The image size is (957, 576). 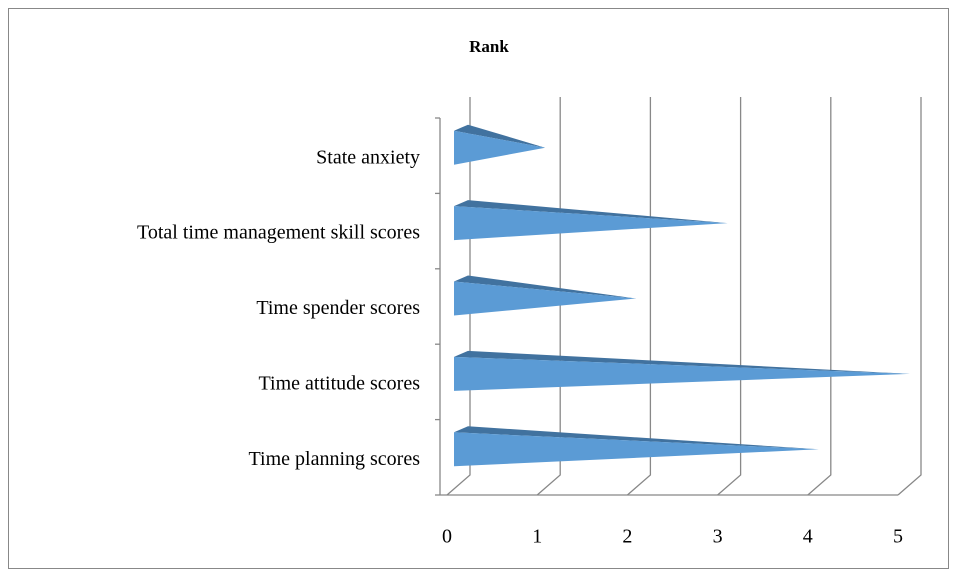 What do you see at coordinates (627, 537) in the screenshot?
I see `x-tick-label: 2` at bounding box center [627, 537].